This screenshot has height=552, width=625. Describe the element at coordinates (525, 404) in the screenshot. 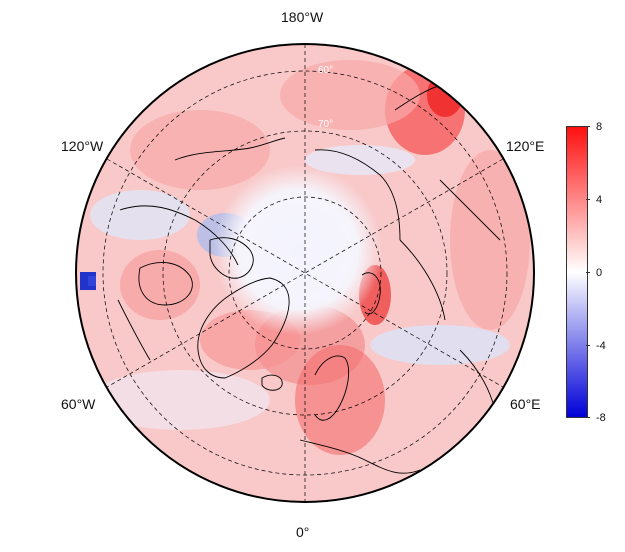

I see `longitude-label-60e: 60°E` at that location.